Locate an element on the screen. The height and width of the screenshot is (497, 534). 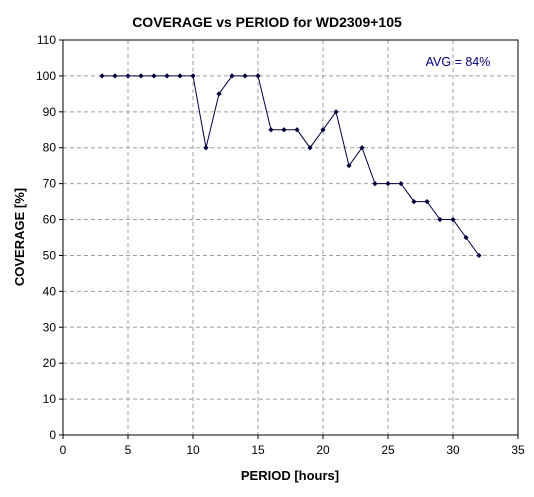
y-tick-label: 90 is located at coordinates (50, 112).